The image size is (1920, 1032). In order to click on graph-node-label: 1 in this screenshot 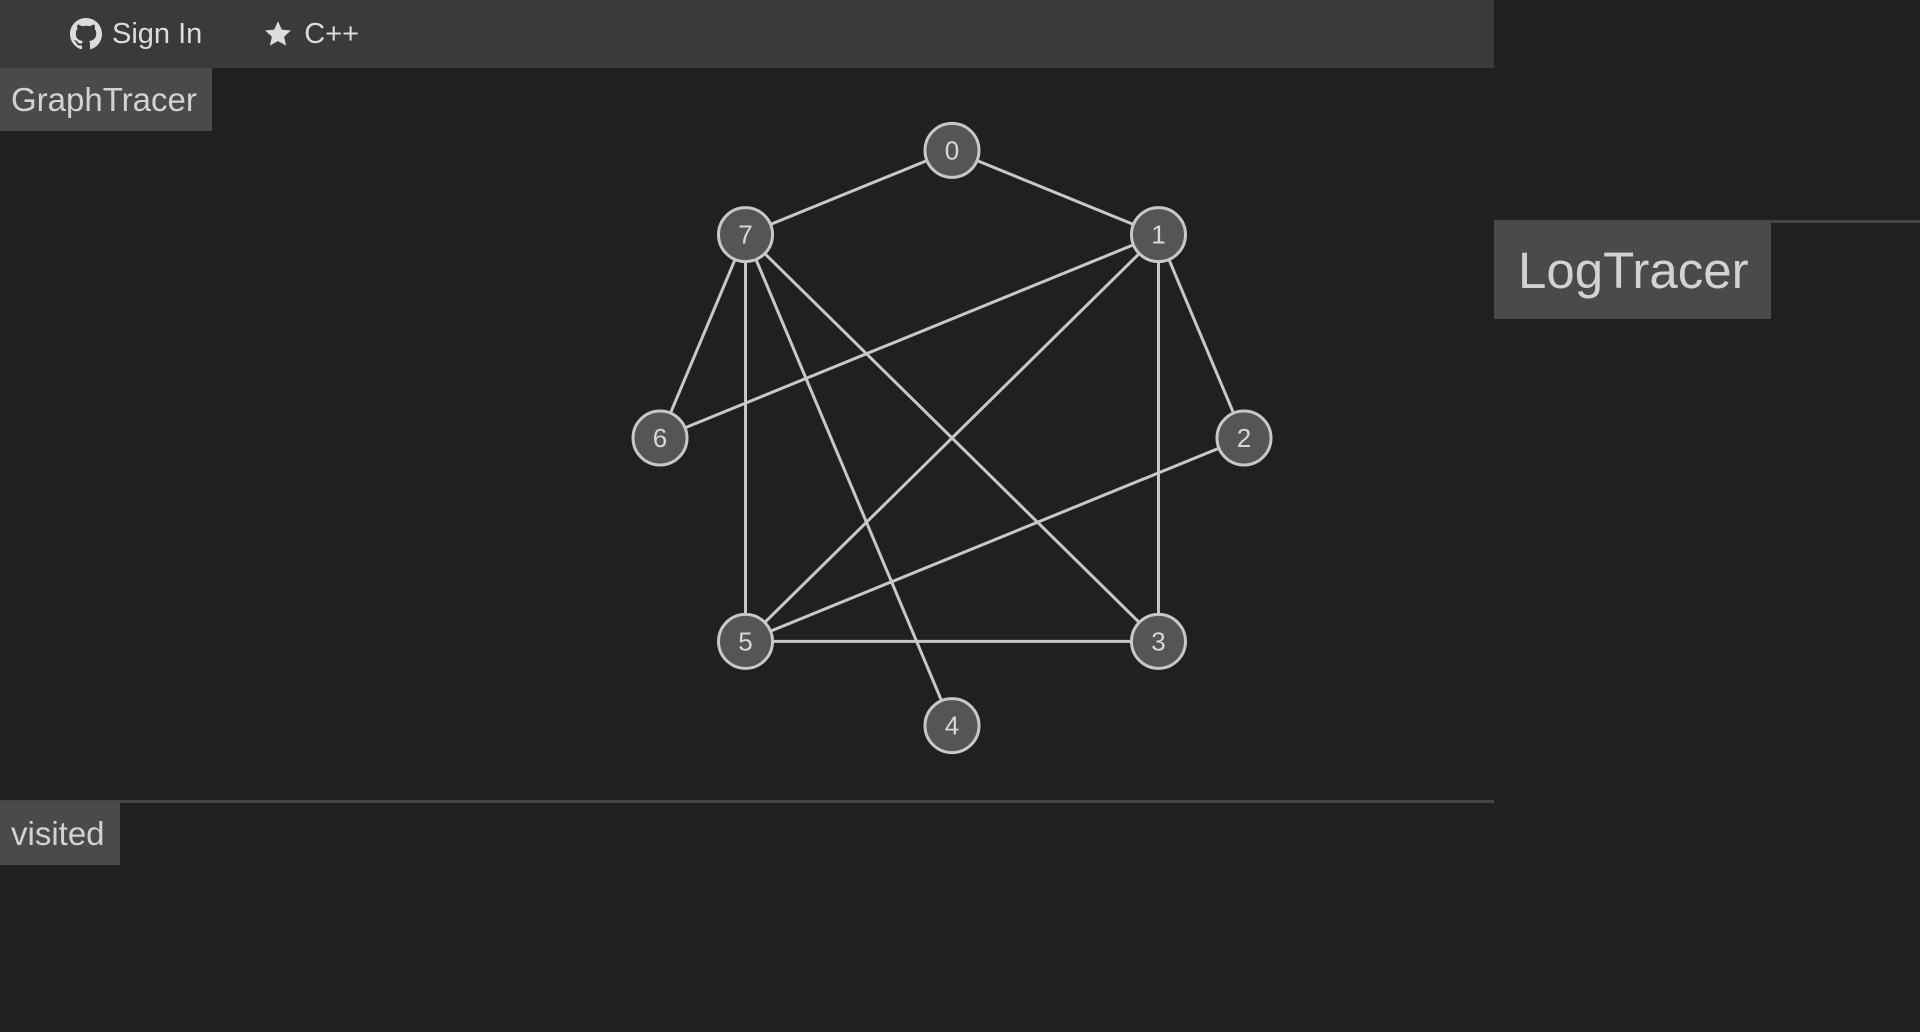, I will do `click(1158, 235)`.